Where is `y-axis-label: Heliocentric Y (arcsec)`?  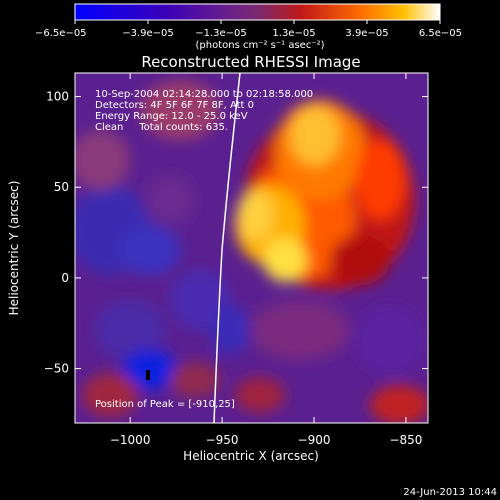 y-axis-label: Heliocentric Y (arcsec) is located at coordinates (14, 248).